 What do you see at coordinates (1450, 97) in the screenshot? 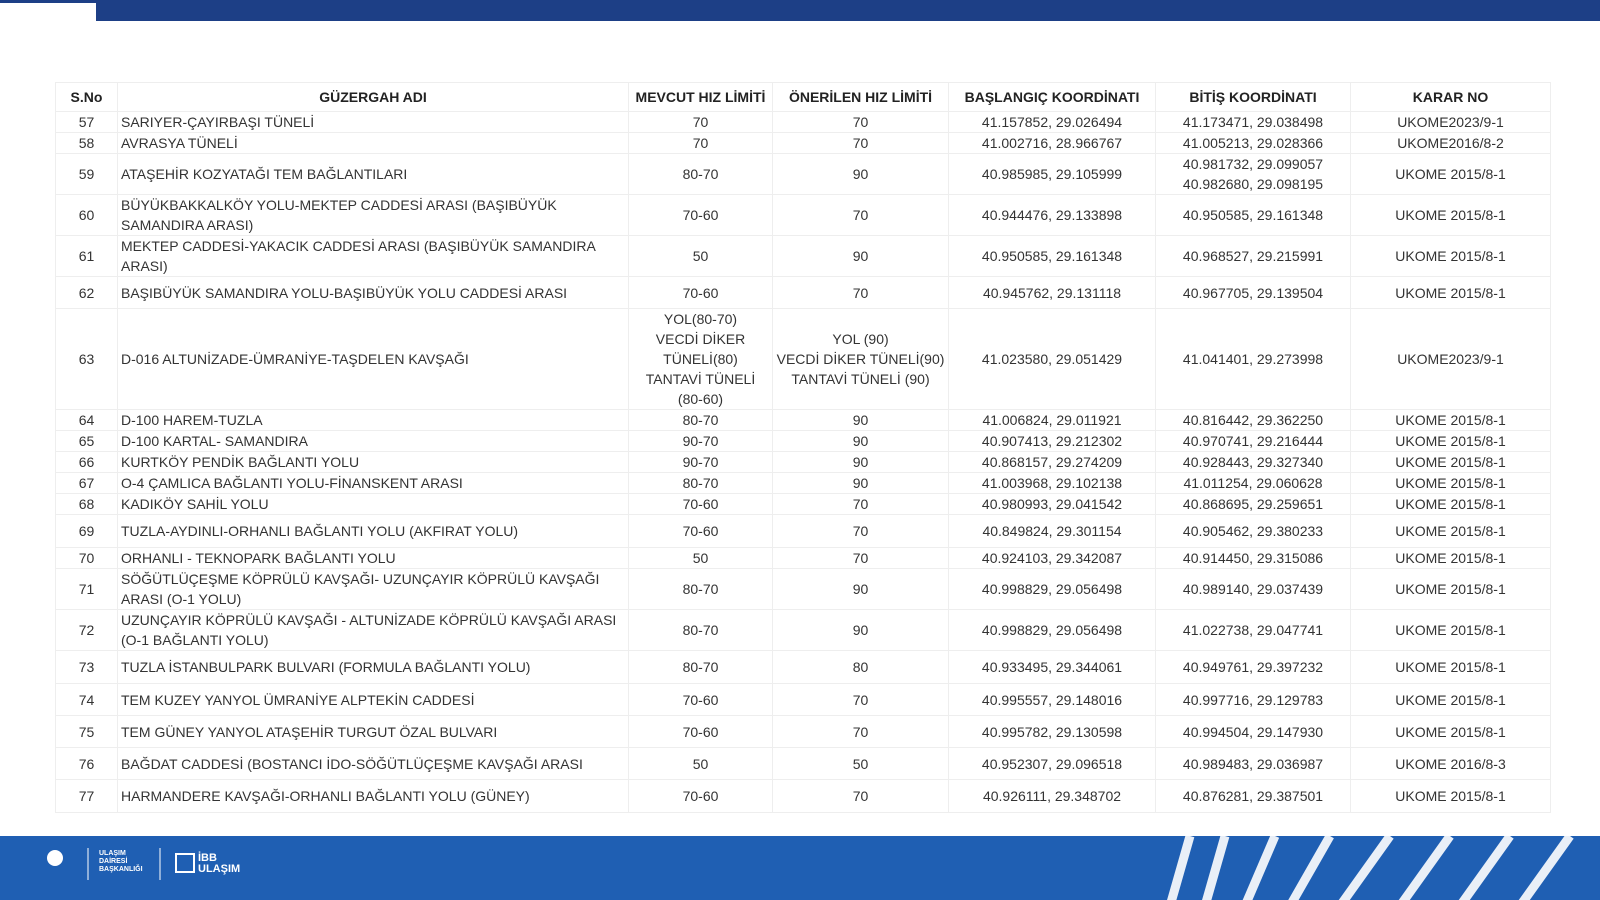
I see `column-header: KARAR NO` at bounding box center [1450, 97].